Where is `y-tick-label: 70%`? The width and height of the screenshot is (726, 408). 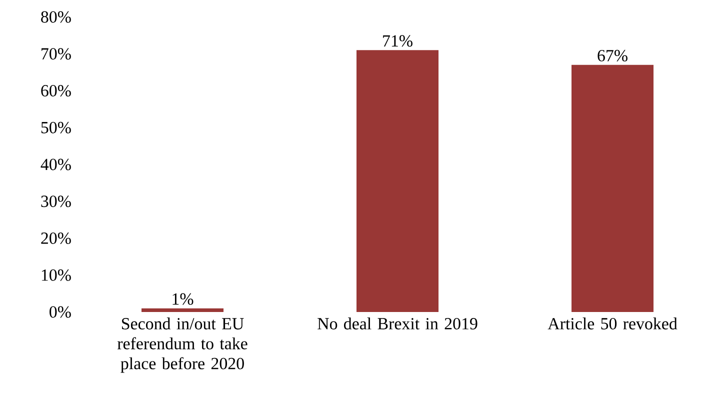 y-tick-label: 70% is located at coordinates (56, 54).